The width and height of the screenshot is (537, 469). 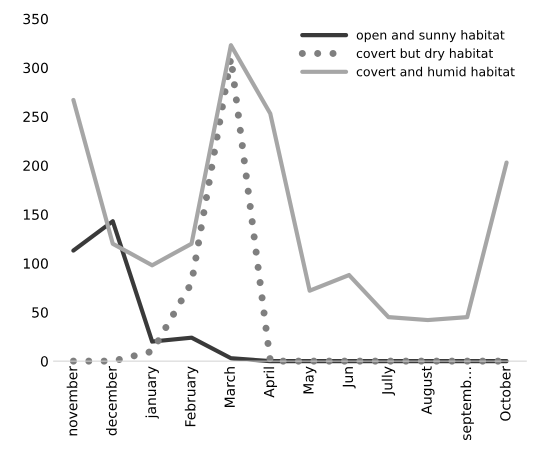 I want to click on x-tick-label: August, so click(x=428, y=390).